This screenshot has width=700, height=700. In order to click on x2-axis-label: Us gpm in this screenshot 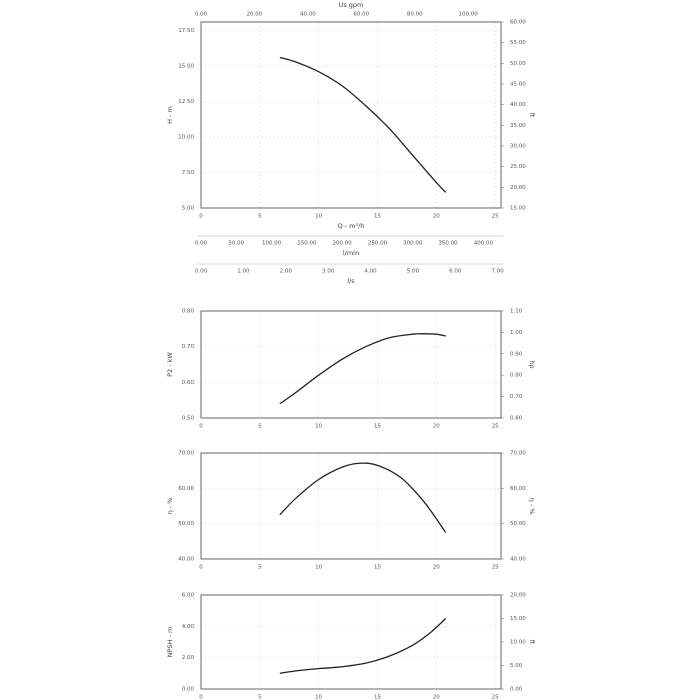, I will do `click(351, 5)`.